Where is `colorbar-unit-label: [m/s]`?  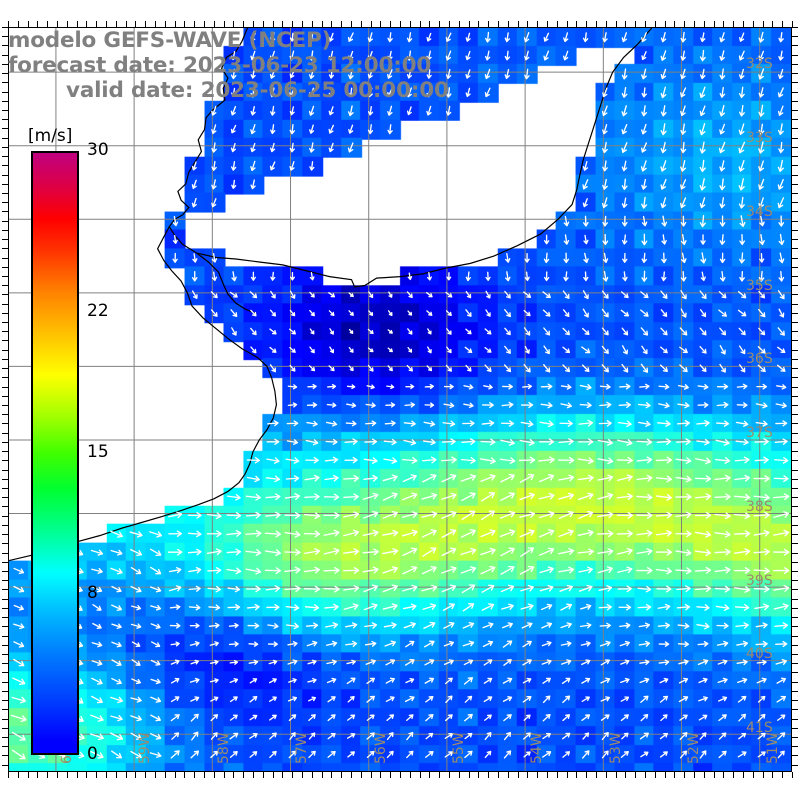 colorbar-unit-label: [m/s] is located at coordinates (50, 136).